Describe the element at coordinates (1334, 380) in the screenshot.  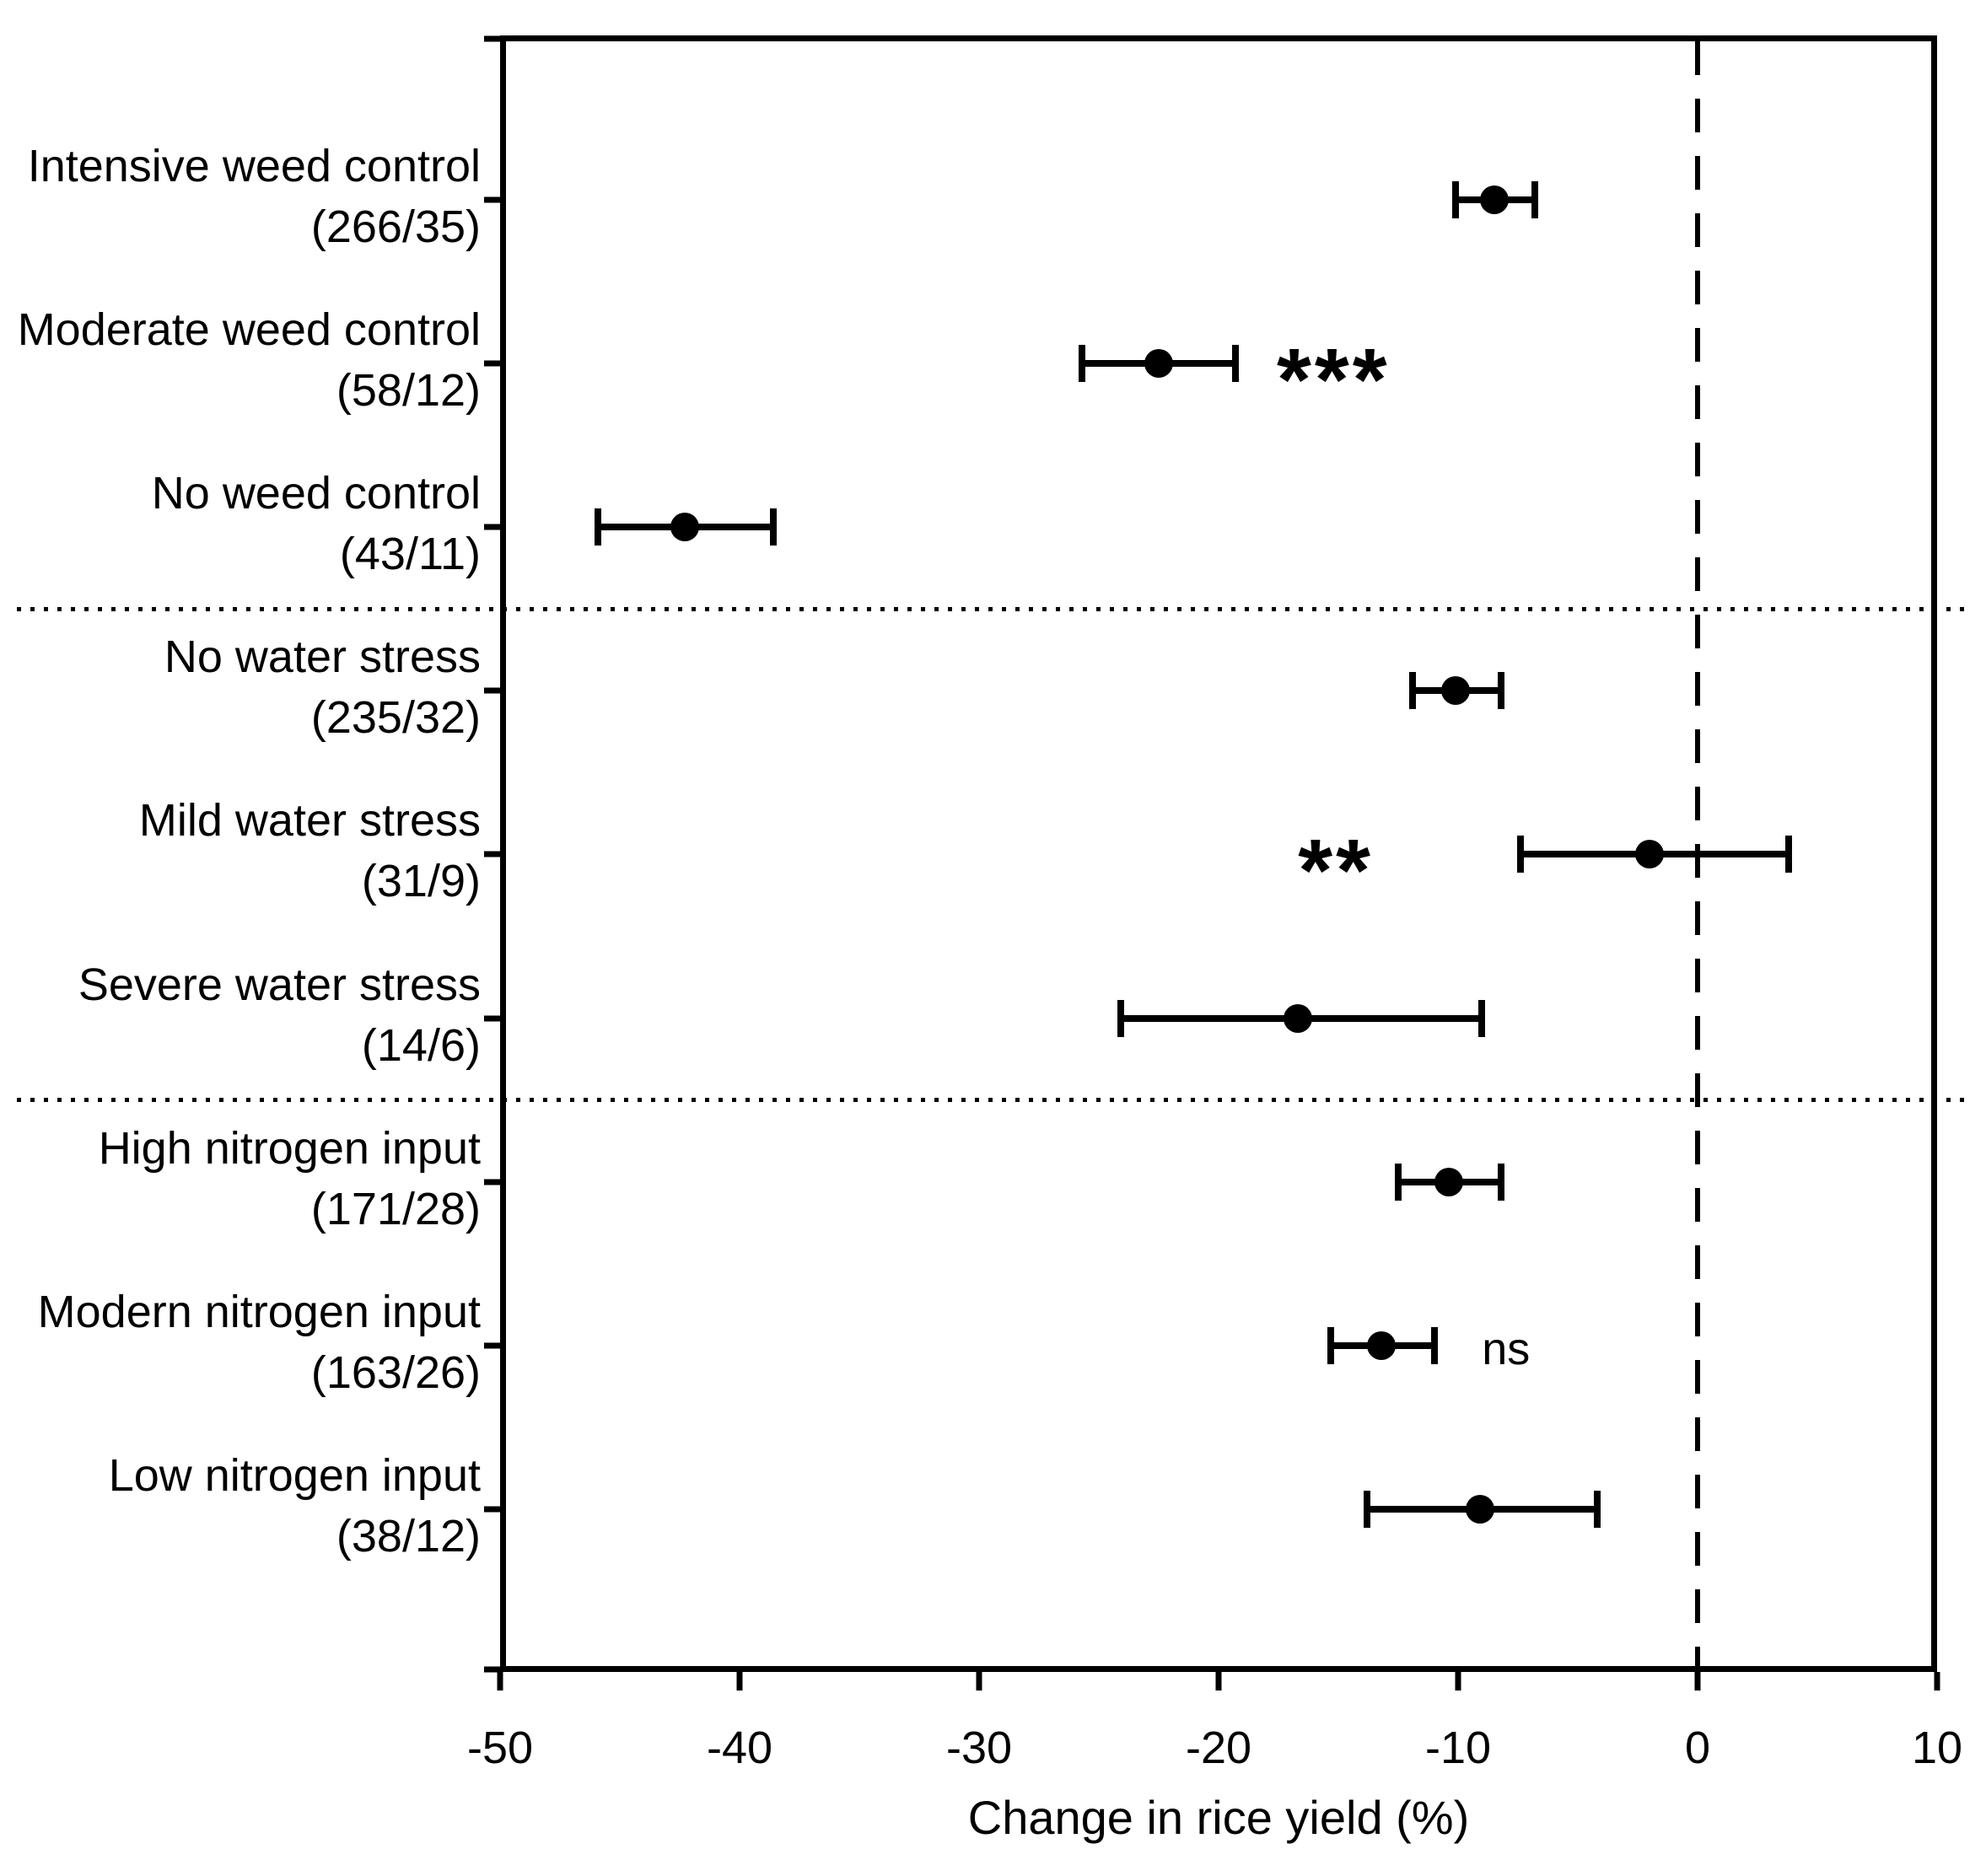
I see `significance-label: ***` at that location.